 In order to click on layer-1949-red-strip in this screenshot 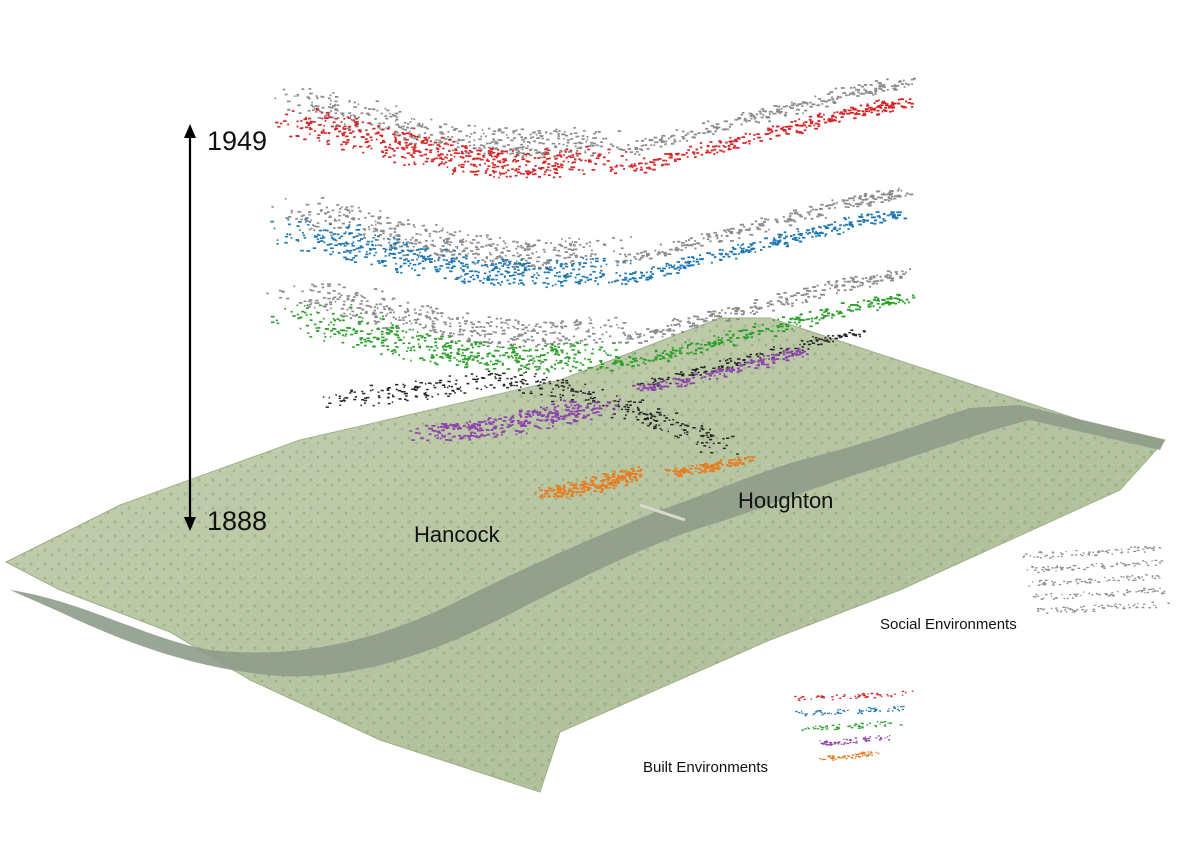, I will do `click(761, 136)`.